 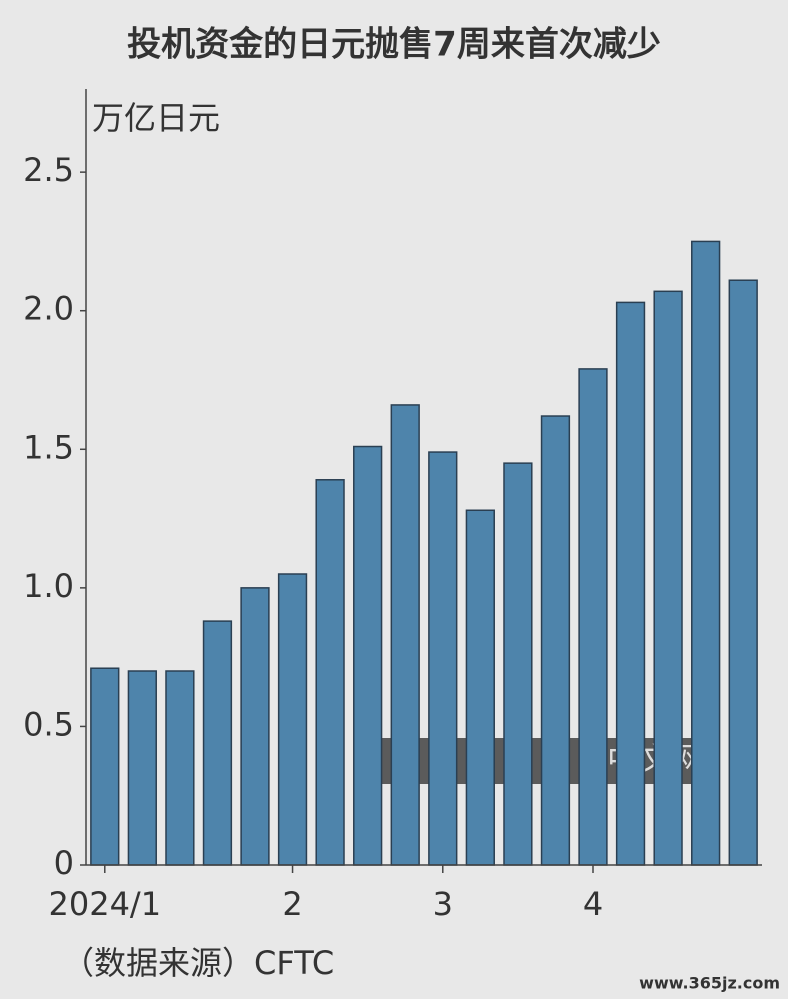 I want to click on chart-title: 投机资金的日元抛售7周来首次减少, so click(x=394, y=45).